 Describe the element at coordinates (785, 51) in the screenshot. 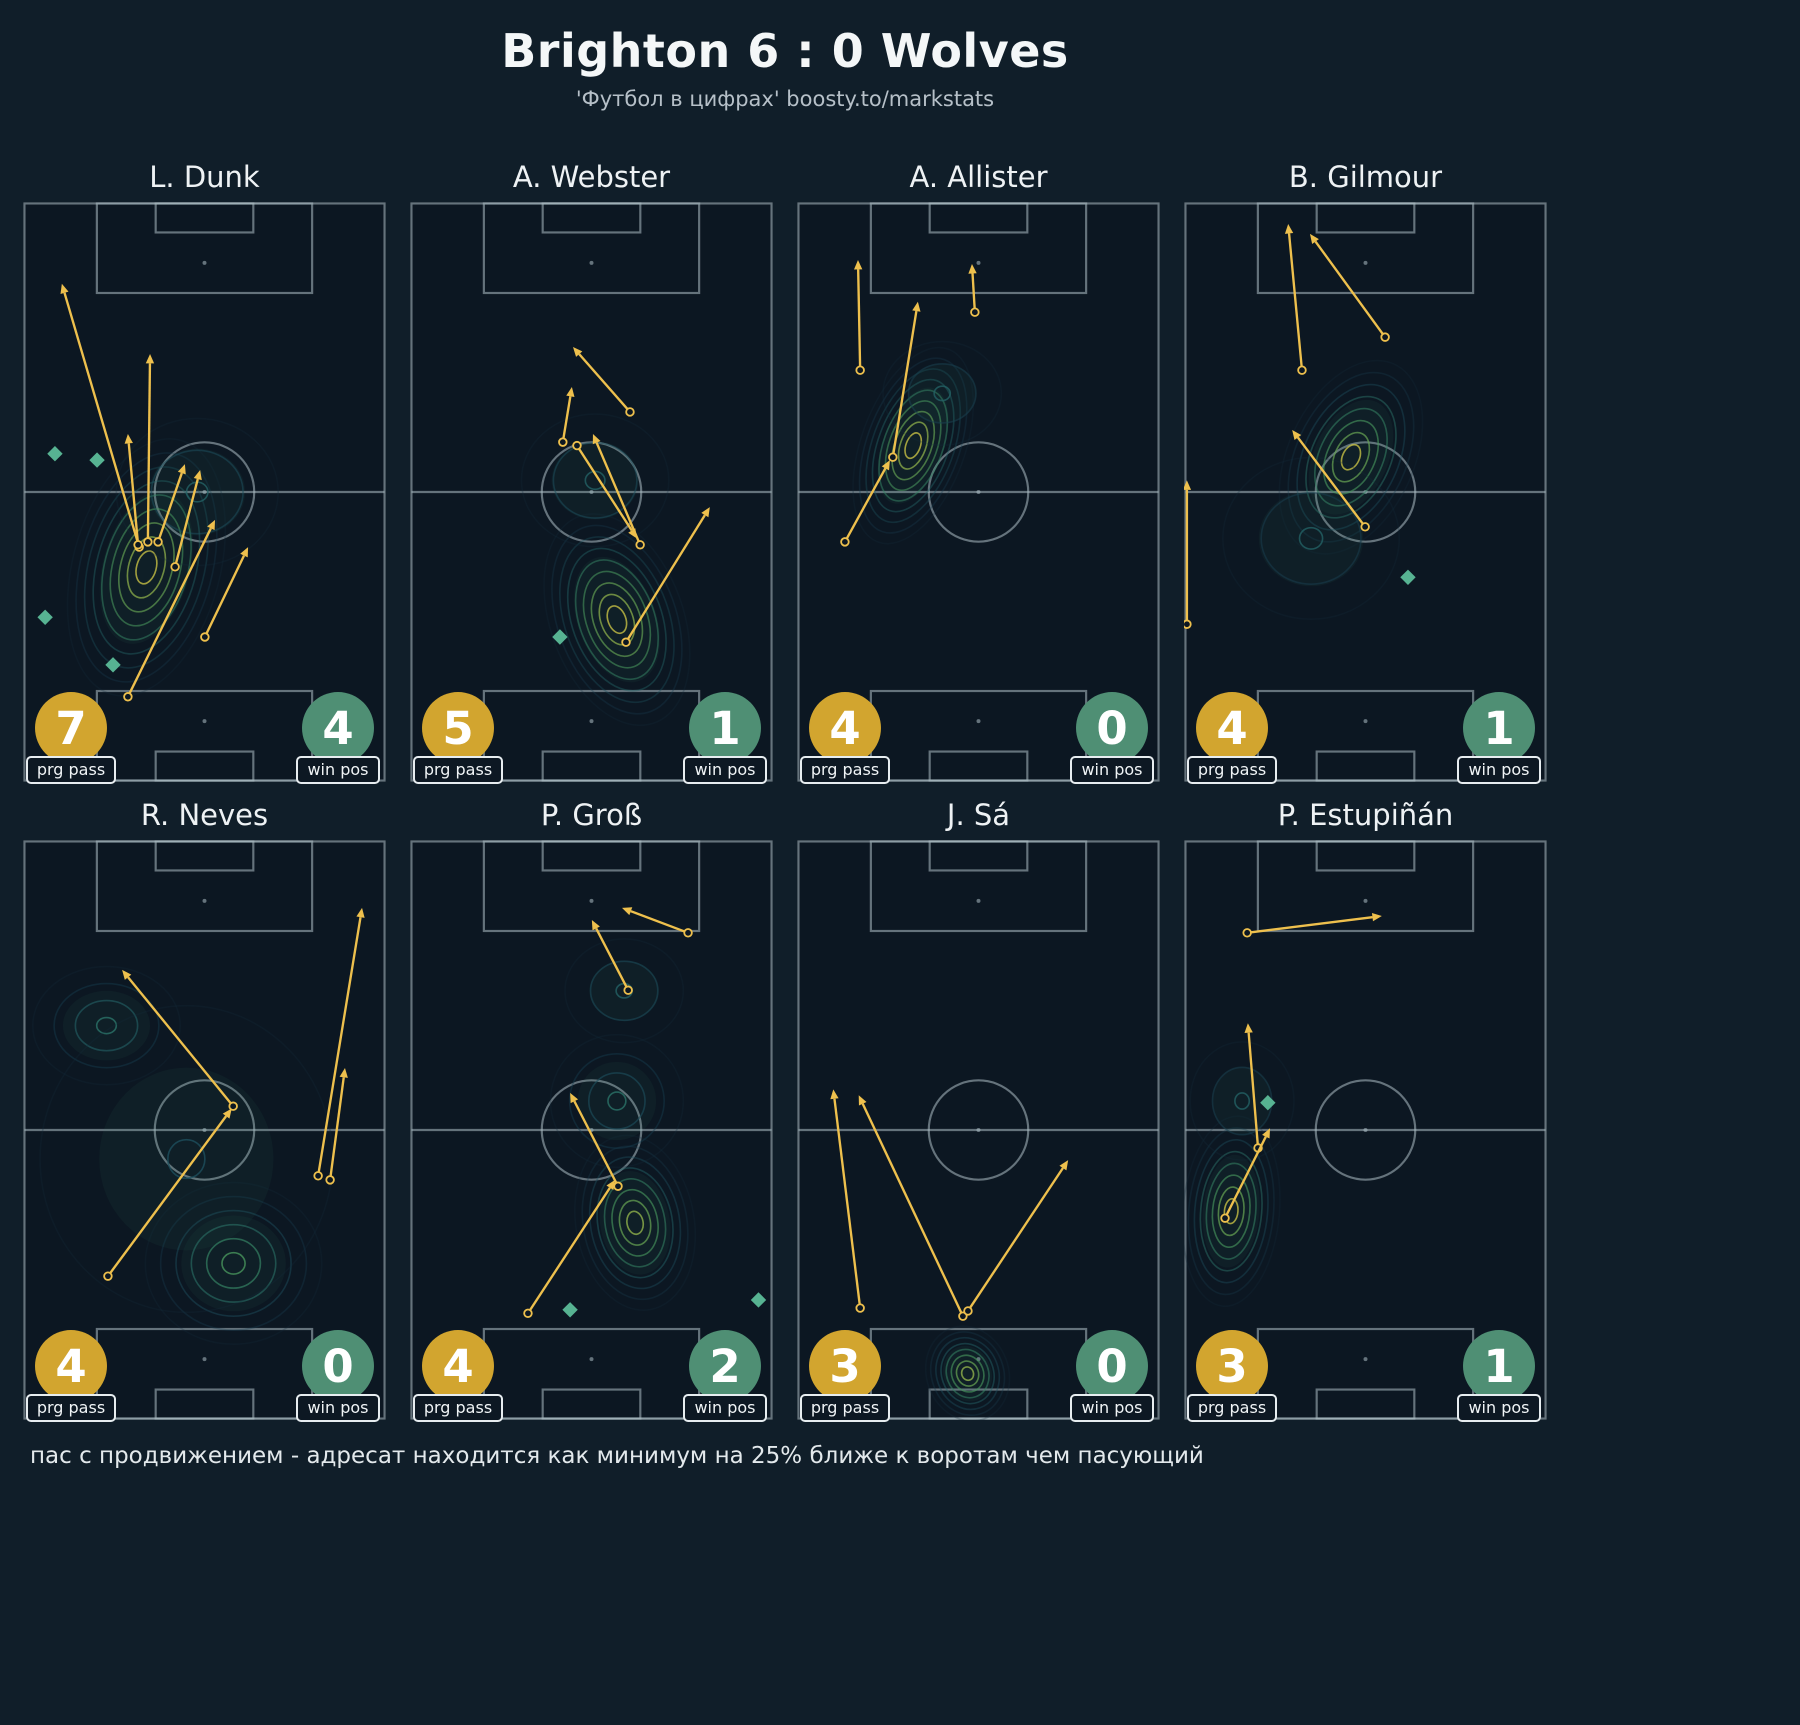

I see `match-title: Brighton 6 : 0 Wolves` at that location.